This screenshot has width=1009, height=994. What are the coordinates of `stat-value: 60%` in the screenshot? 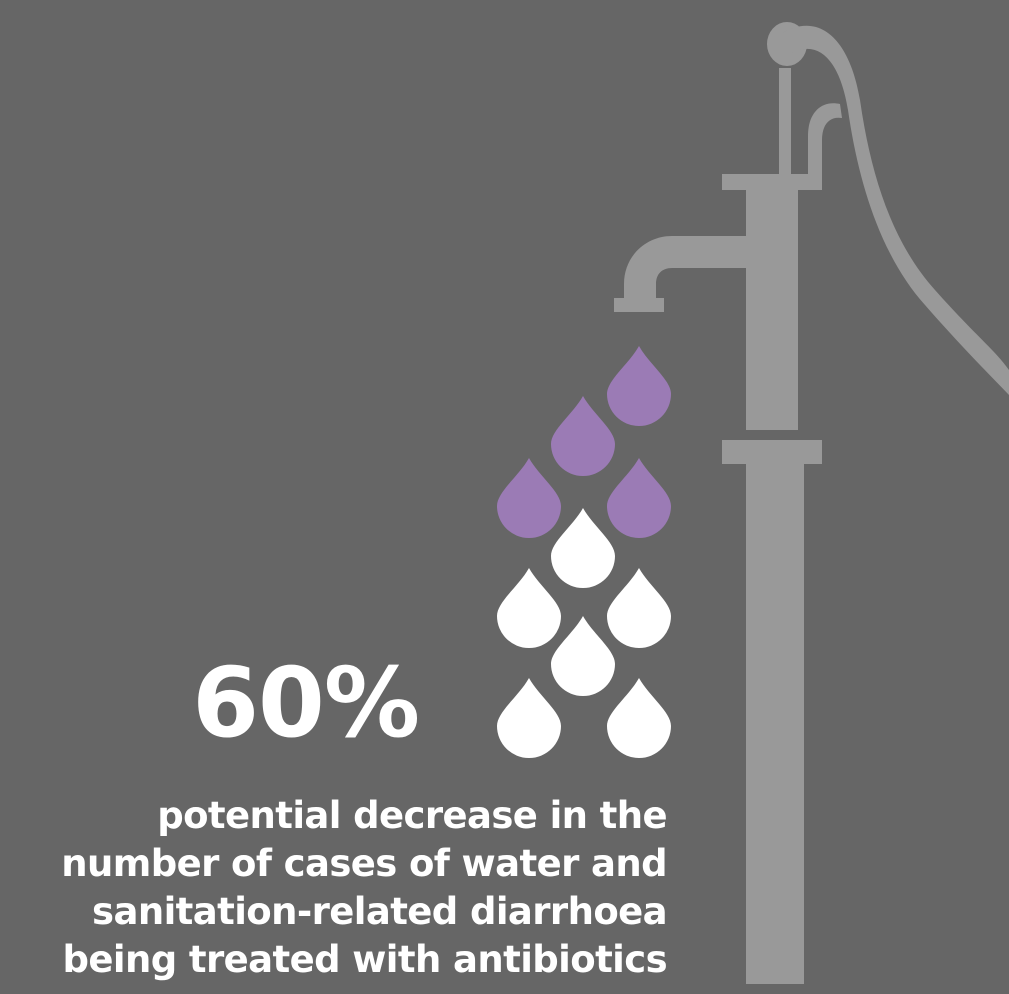 It's located at (306, 703).